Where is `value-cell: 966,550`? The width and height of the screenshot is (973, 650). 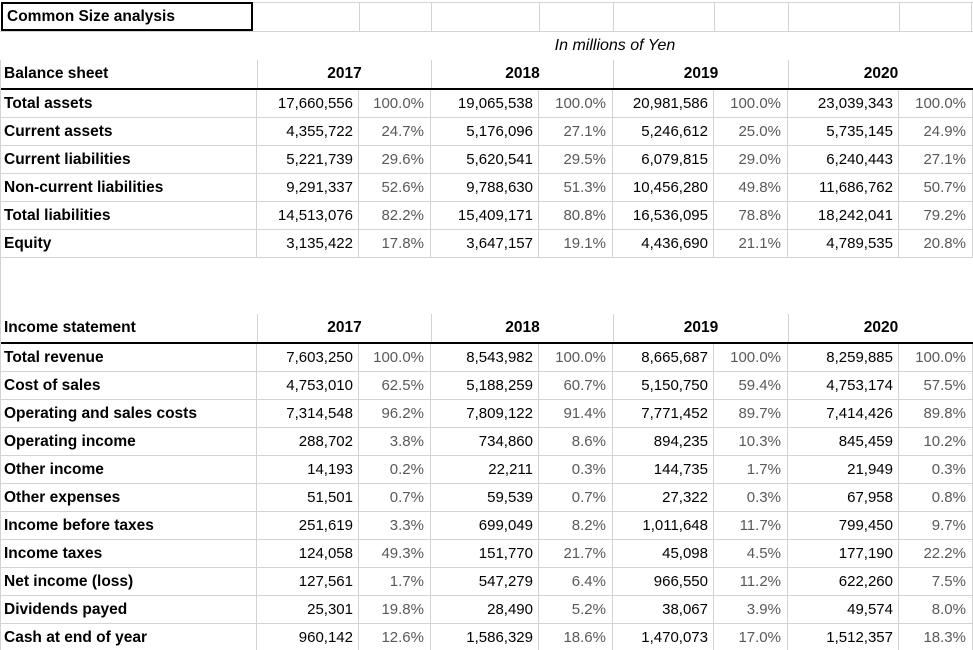 value-cell: 966,550 is located at coordinates (663, 581).